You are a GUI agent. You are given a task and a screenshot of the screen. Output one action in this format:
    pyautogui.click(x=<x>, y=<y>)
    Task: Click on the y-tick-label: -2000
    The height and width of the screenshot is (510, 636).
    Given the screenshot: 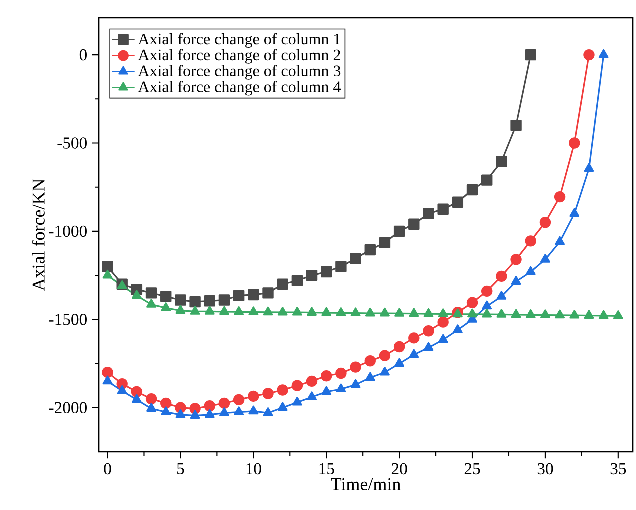 What is the action you would take?
    pyautogui.click(x=68, y=408)
    